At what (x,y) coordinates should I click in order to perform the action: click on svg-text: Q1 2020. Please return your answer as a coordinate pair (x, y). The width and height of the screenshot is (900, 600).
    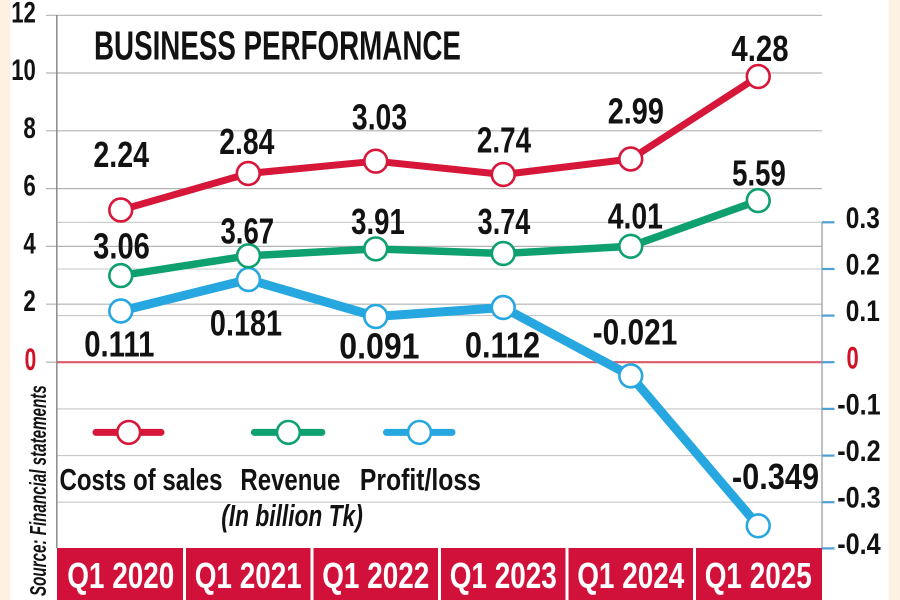
    Looking at the image, I should click on (120, 576).